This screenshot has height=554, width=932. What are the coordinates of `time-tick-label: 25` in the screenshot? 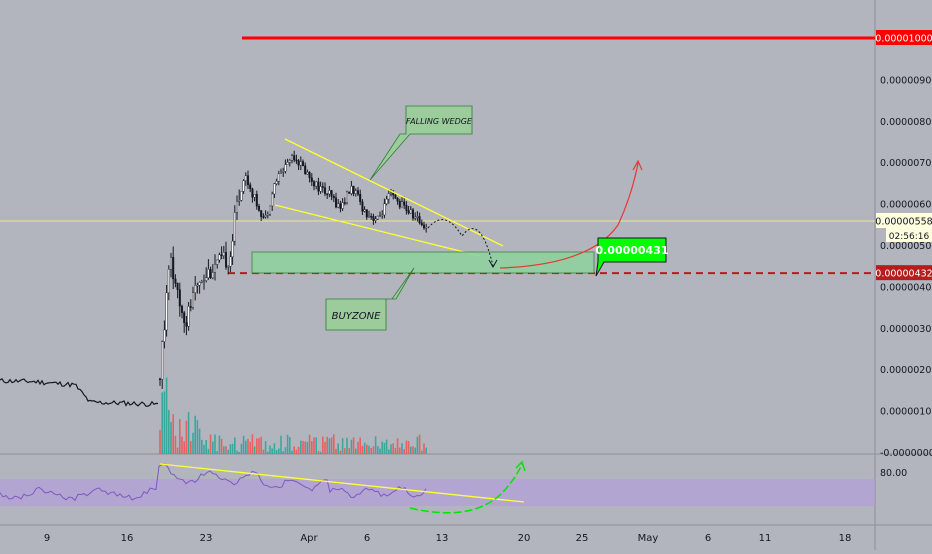 It's located at (582, 538).